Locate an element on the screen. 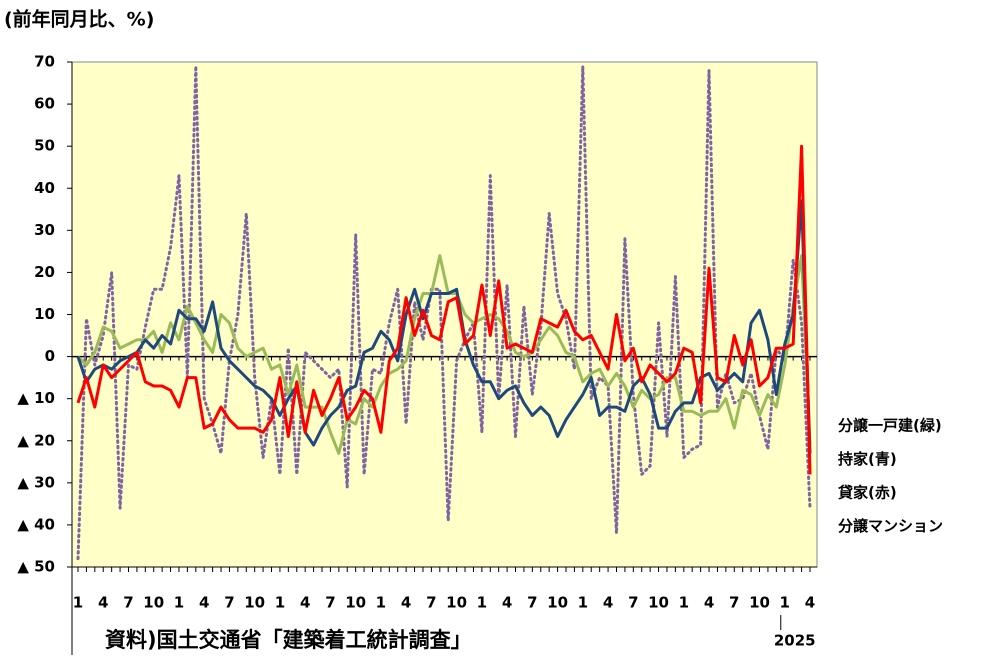  y-tick-label: ▲ 10 is located at coordinates (36, 398).